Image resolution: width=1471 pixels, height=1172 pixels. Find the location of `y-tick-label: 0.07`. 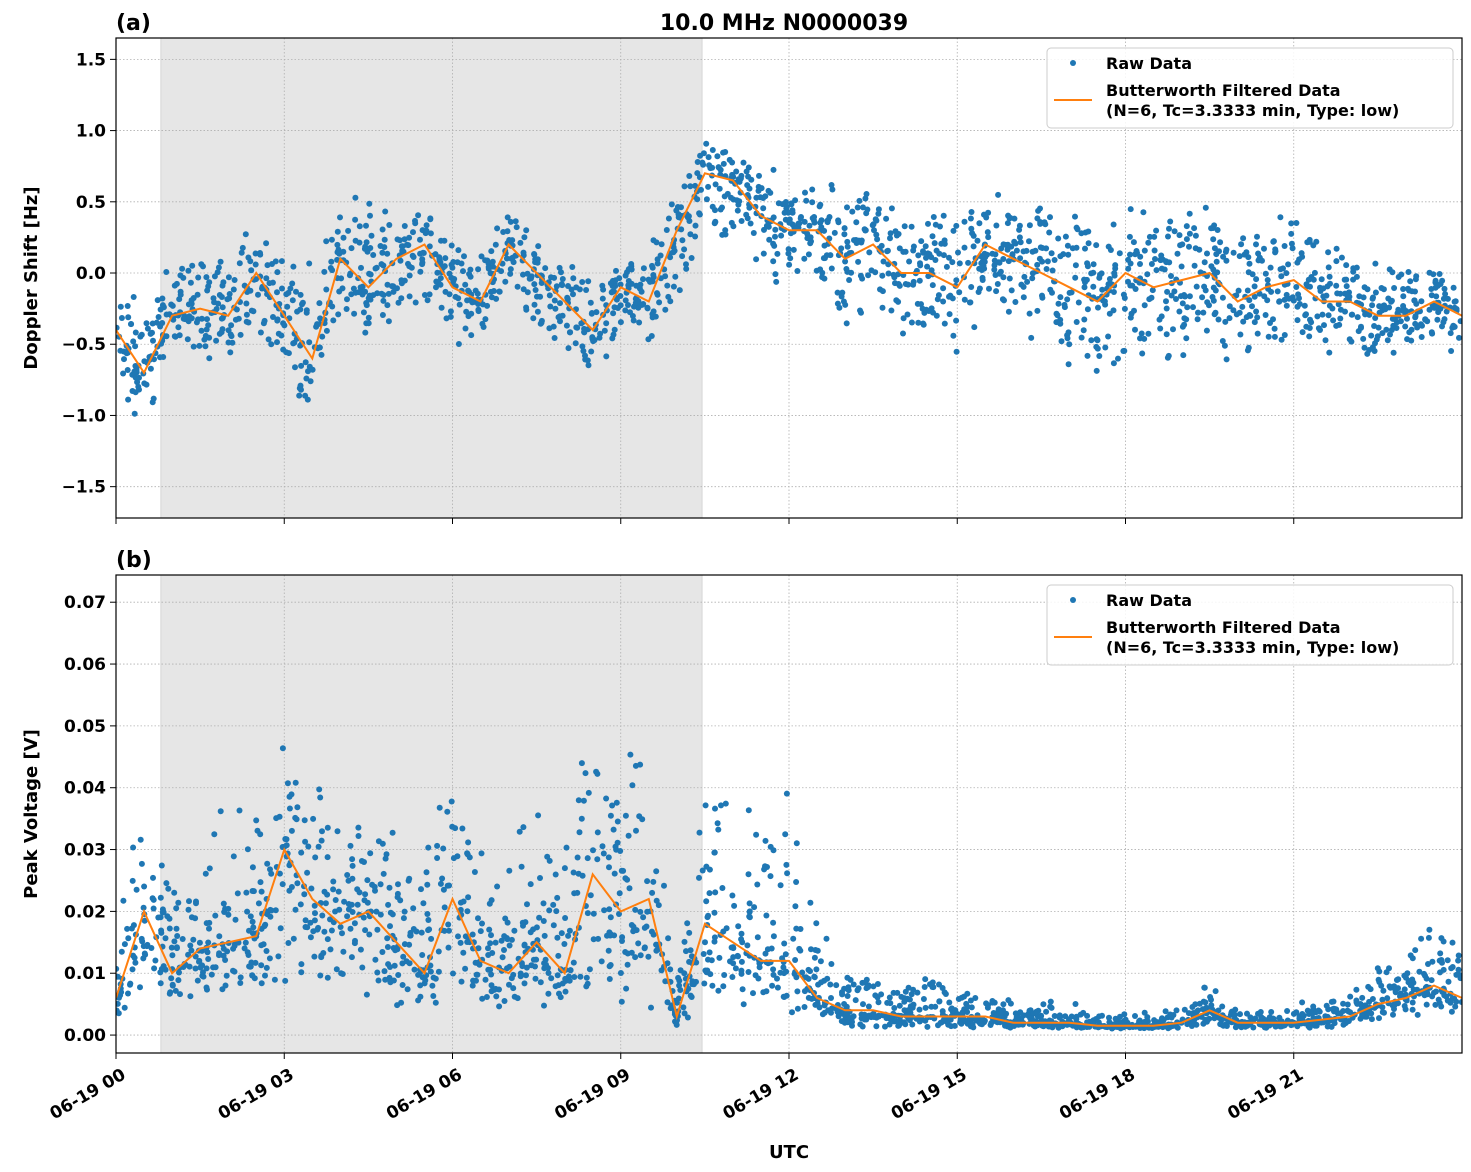

y-tick-label: 0.07 is located at coordinates (85, 603).